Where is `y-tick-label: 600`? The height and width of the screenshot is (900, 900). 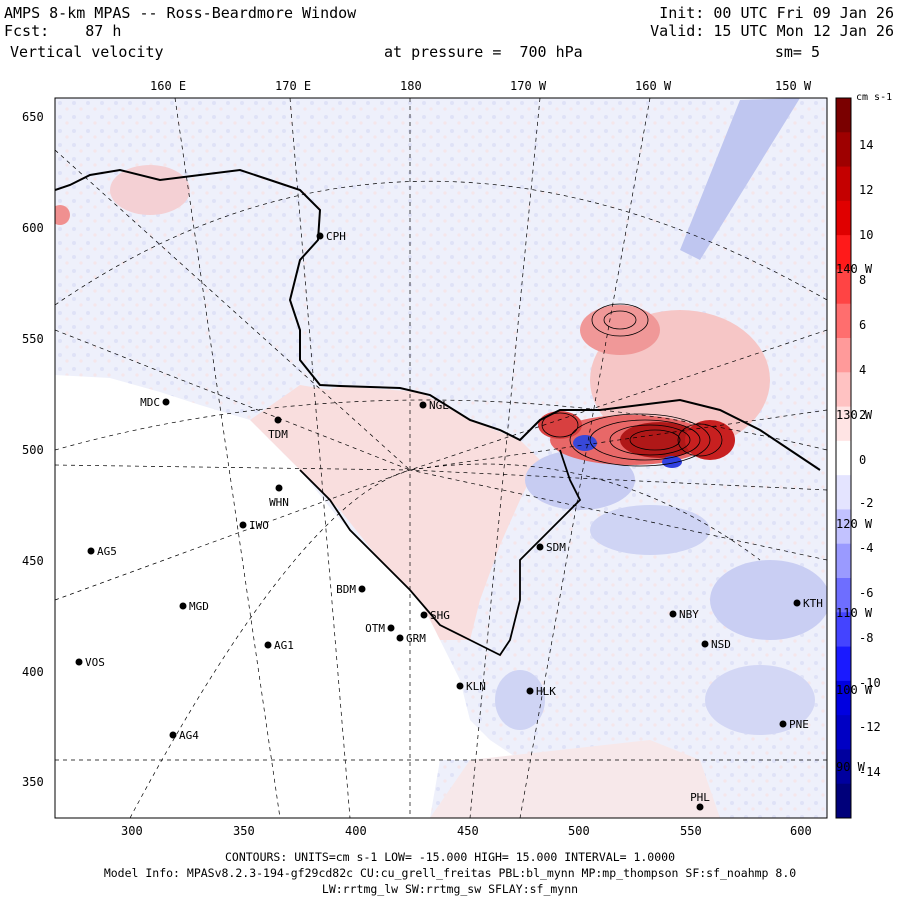 y-tick-label: 600 is located at coordinates (33, 228).